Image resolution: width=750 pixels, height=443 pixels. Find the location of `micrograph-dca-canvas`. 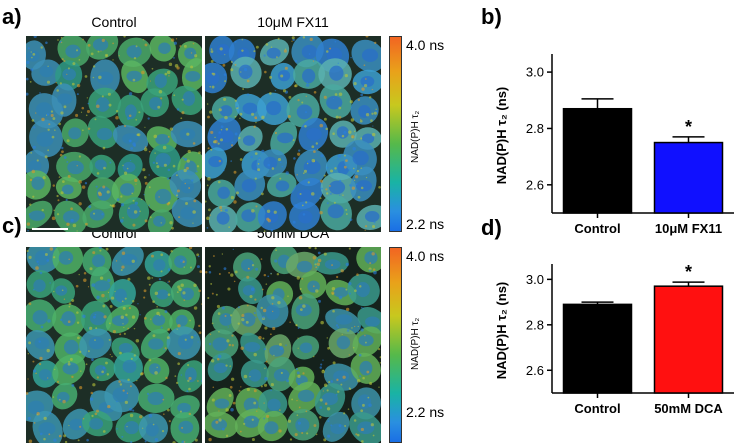

micrograph-dca-canvas is located at coordinates (293, 345).